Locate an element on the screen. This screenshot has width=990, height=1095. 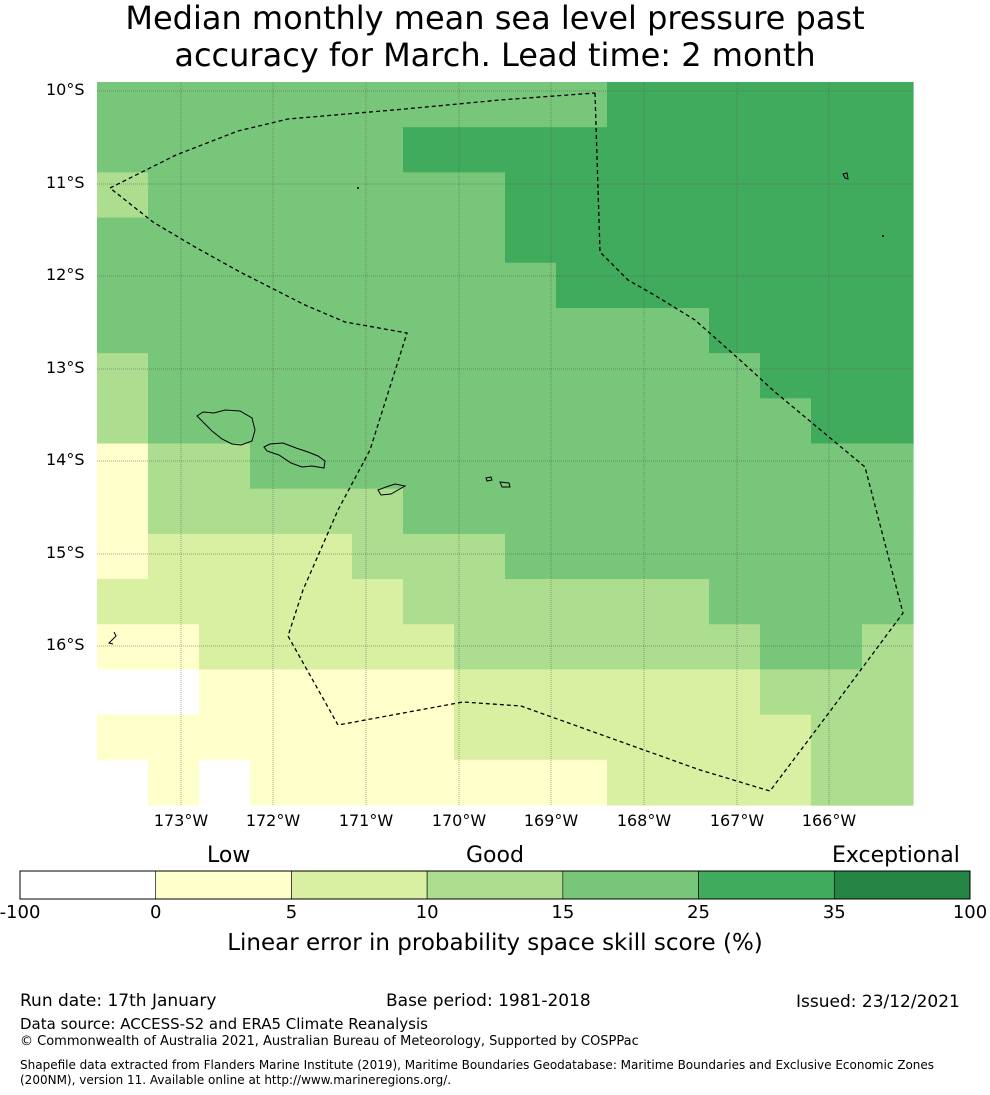
longitude-label: 171°W is located at coordinates (366, 820).